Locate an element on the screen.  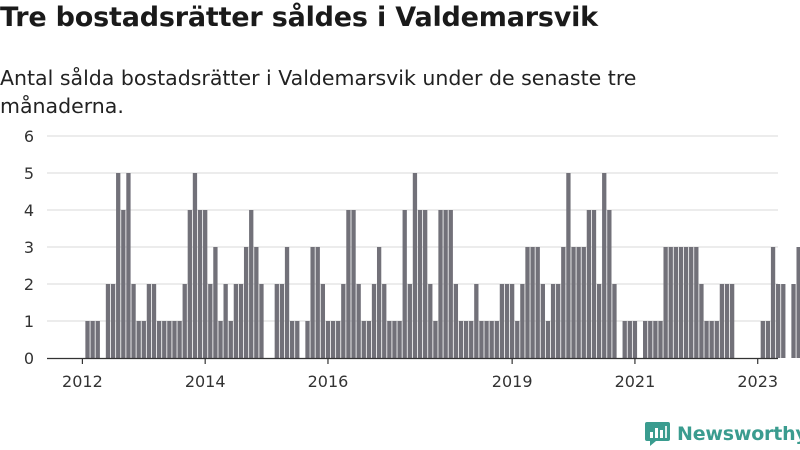
x-tick-label: 2021 is located at coordinates (635, 381).